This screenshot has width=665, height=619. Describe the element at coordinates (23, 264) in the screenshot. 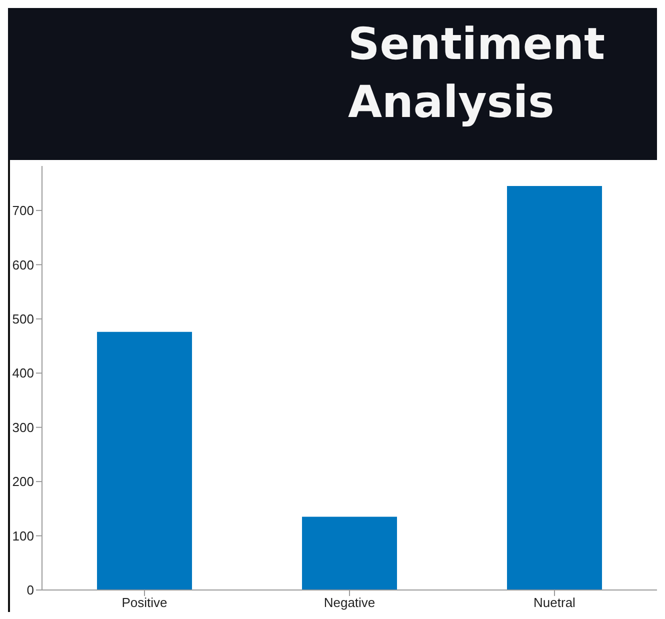

I see `y-tick-label: 600` at that location.